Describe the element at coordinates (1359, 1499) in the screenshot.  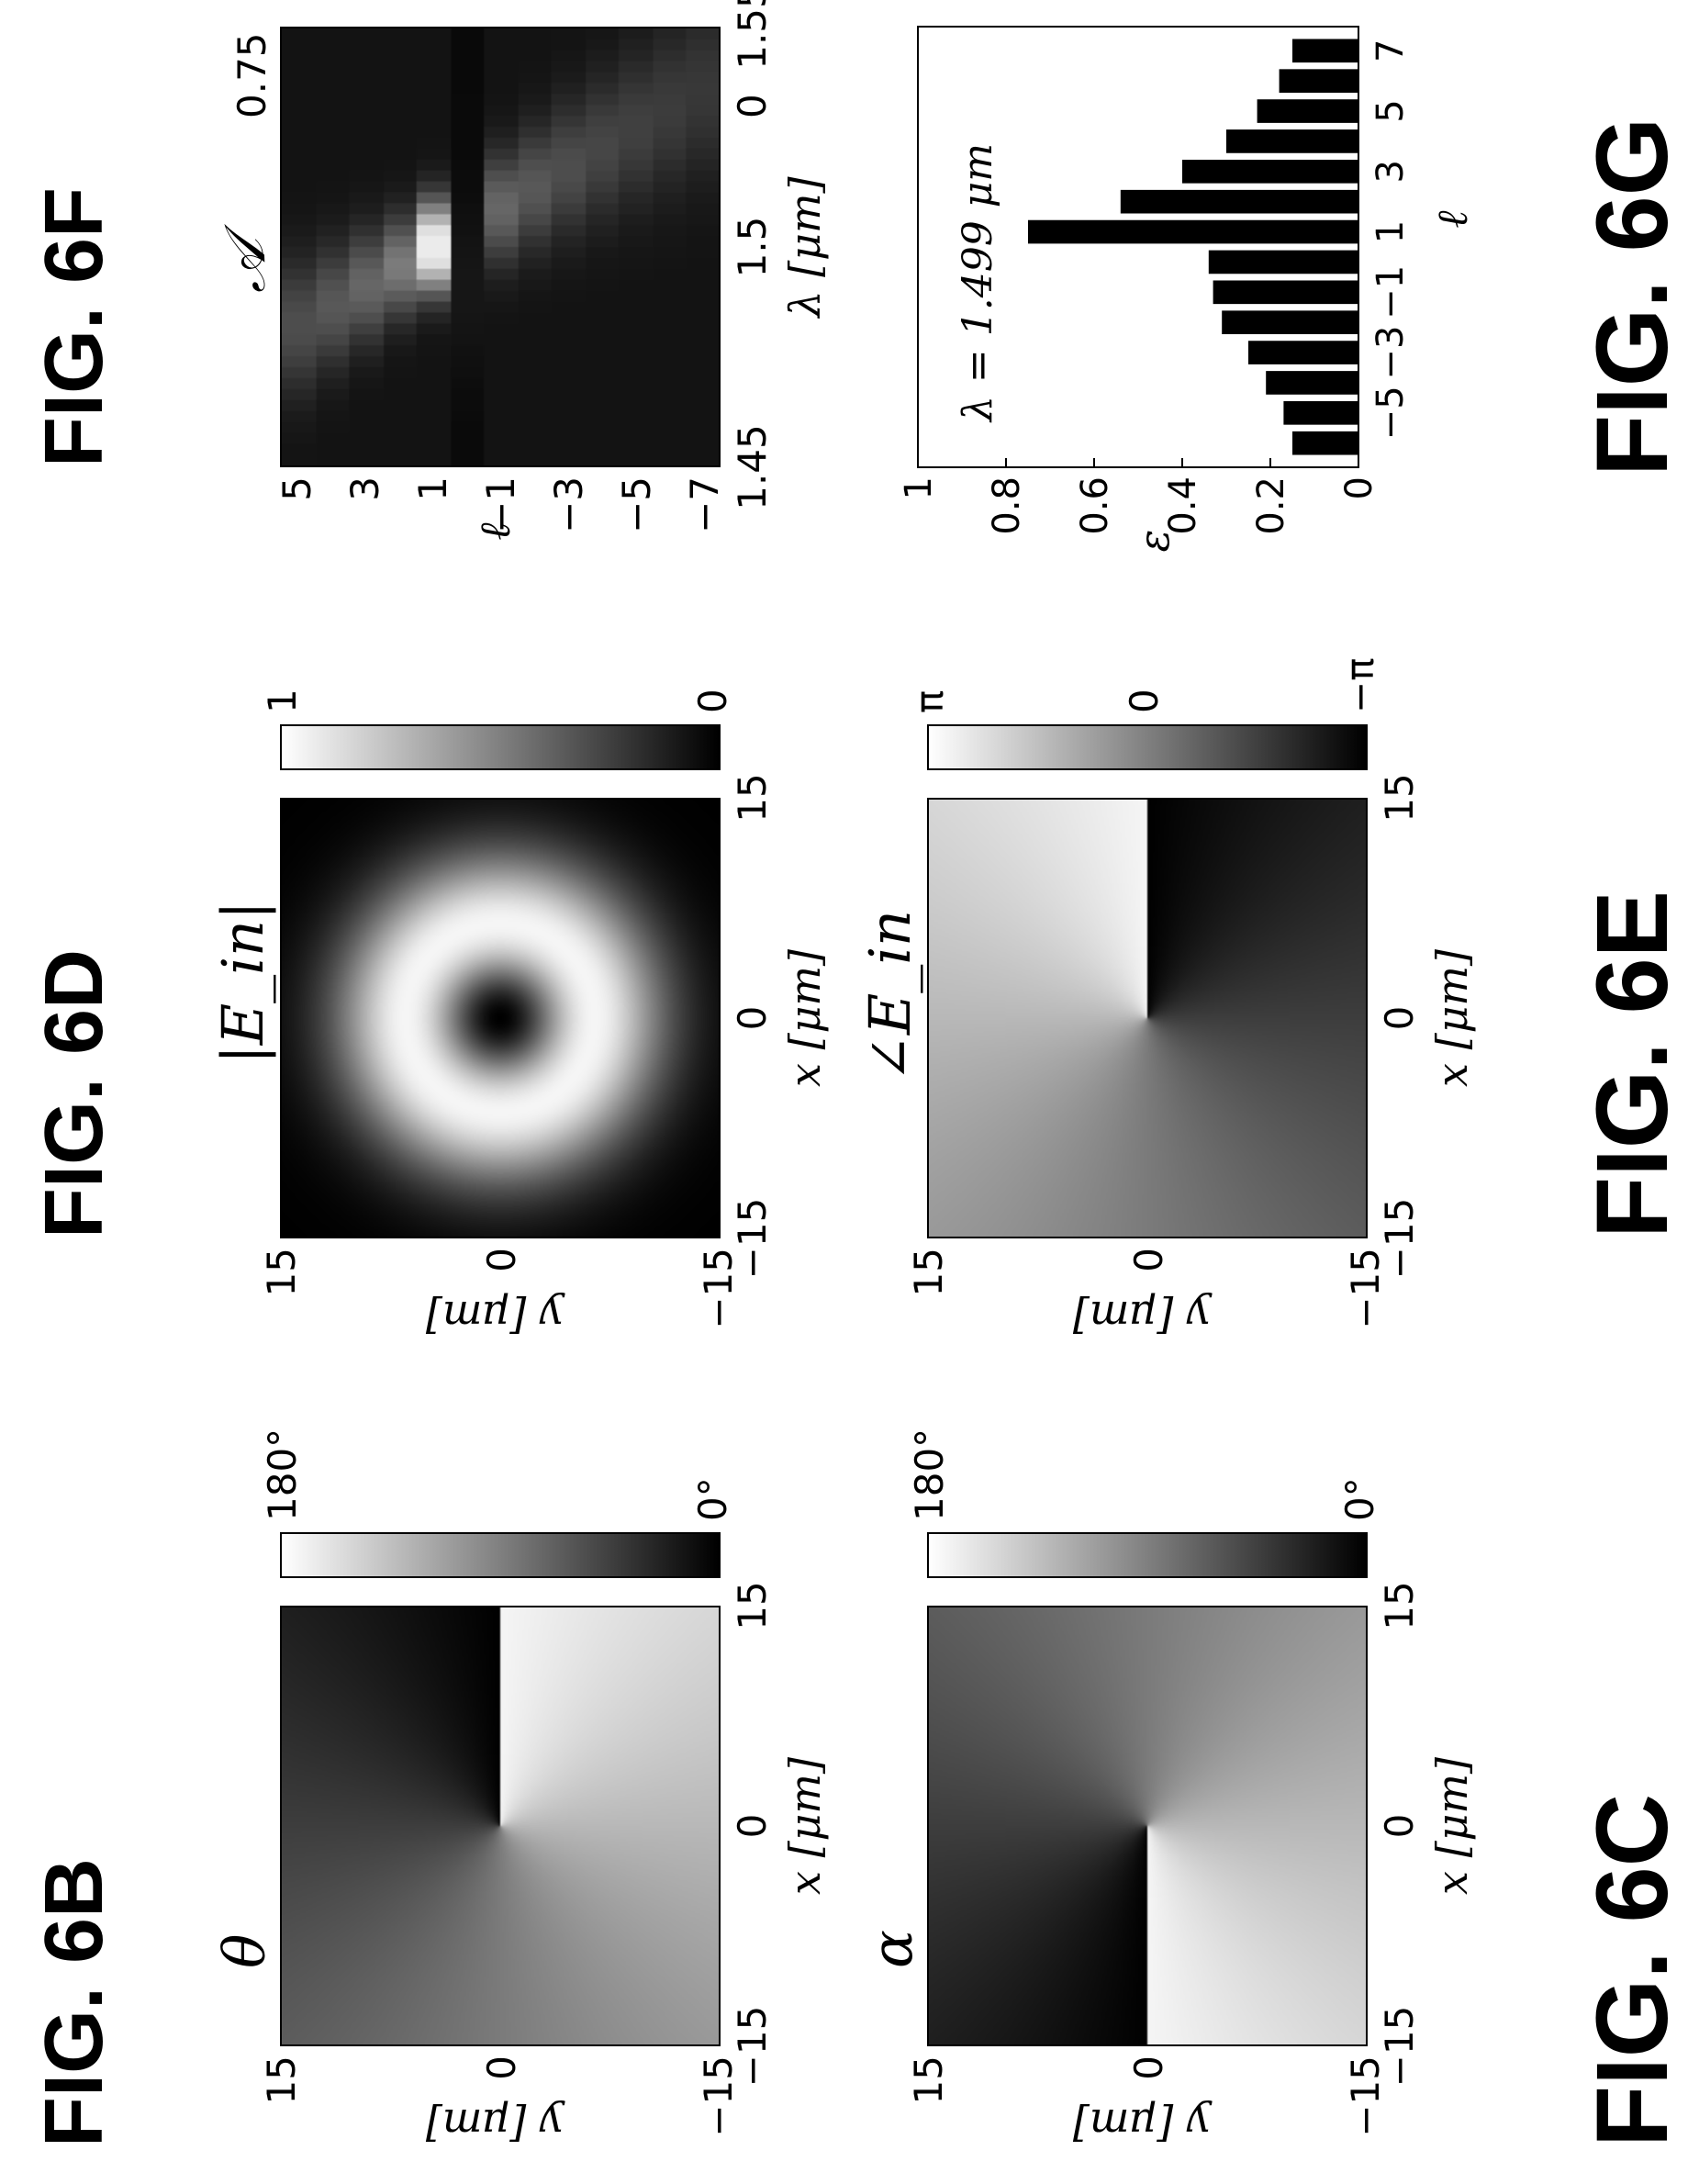
I see `fig-6c-colorbar-min: 0°` at that location.